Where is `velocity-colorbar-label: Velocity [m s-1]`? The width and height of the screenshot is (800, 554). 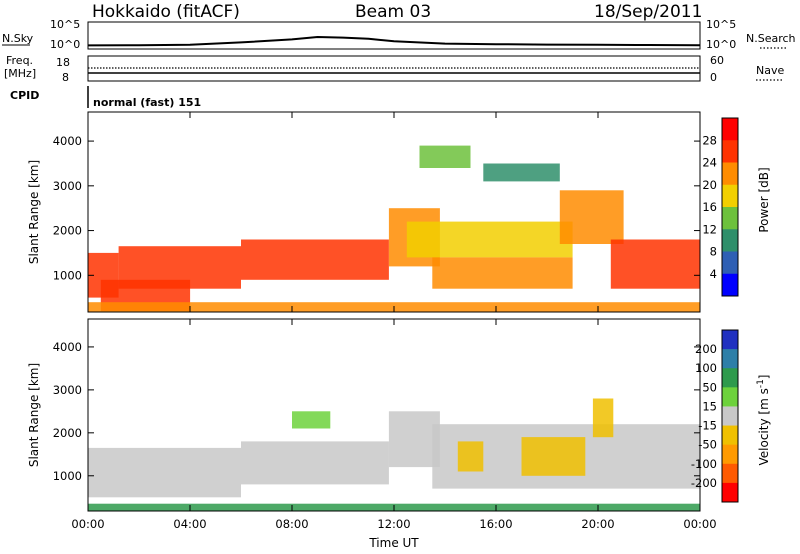
velocity-colorbar-label: Velocity [m s-1] is located at coordinates (763, 420).